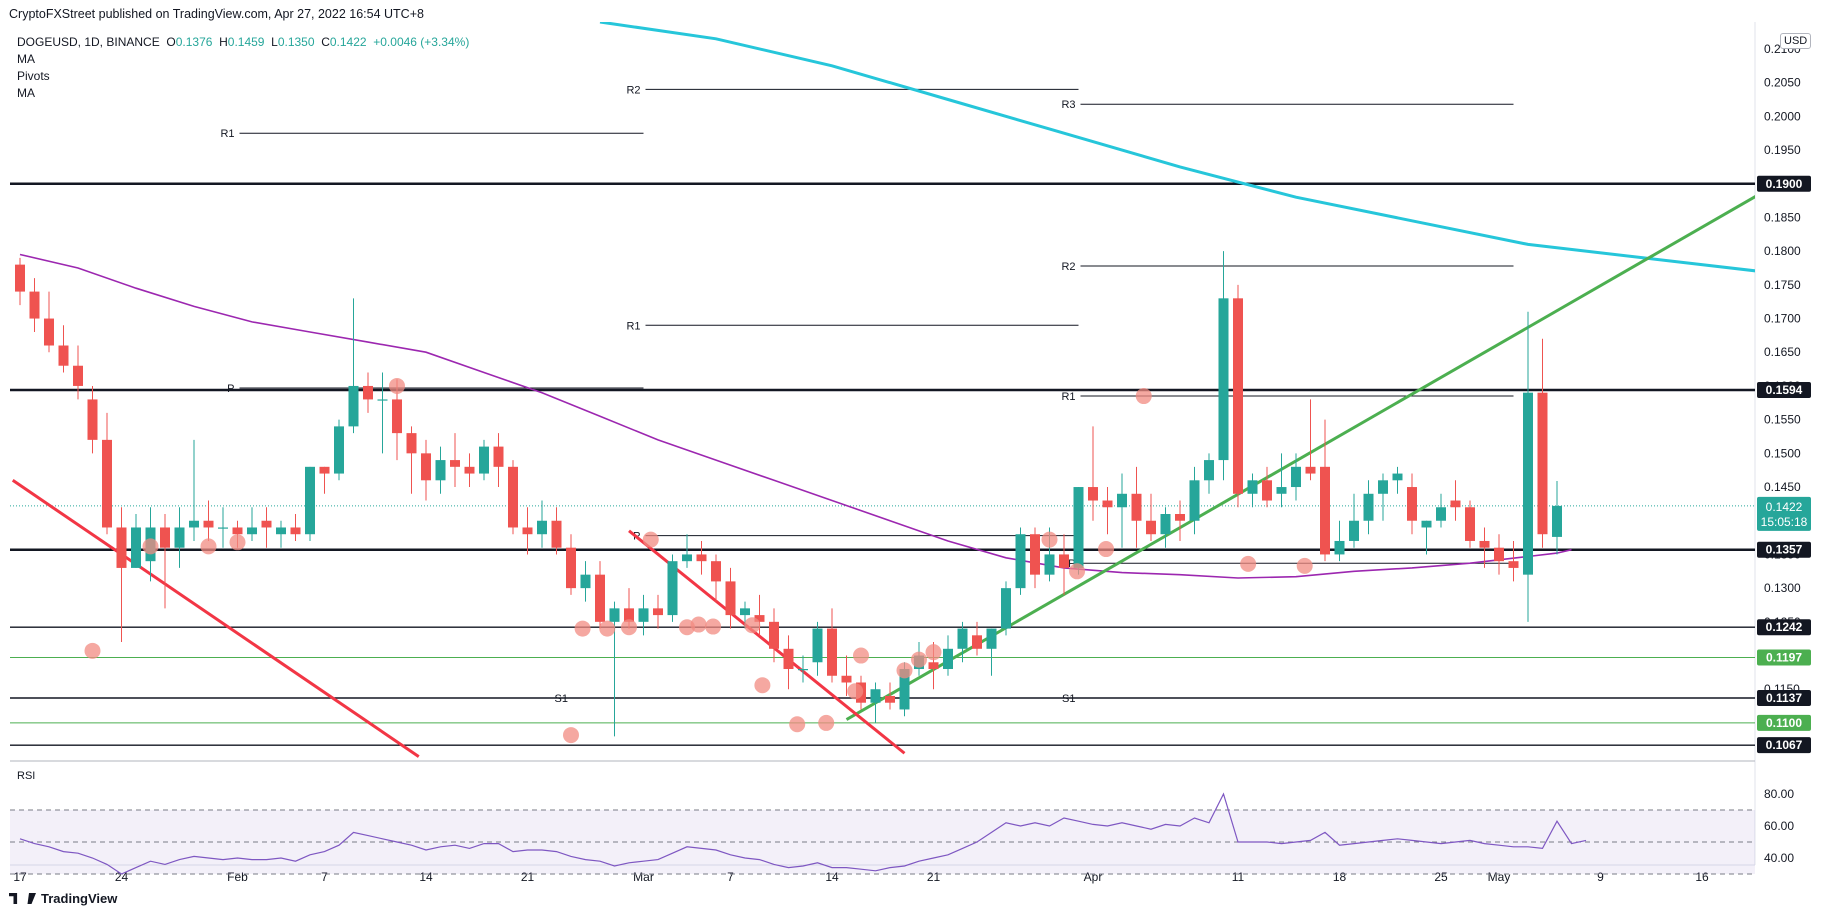 The image size is (1834, 917). I want to click on y-tick-label: 0.1450, so click(1782, 487).